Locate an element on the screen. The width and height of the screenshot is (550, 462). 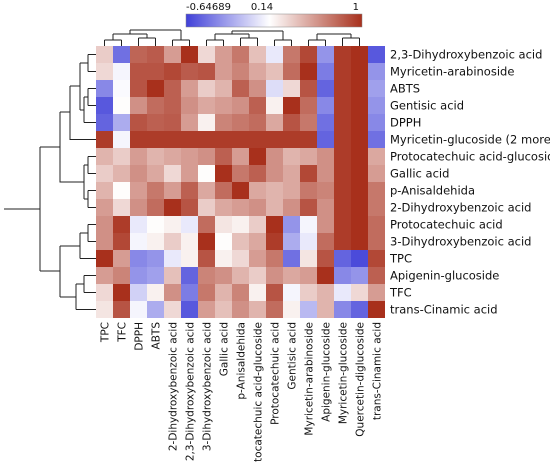
column-label: Quercetin-diglucoside is located at coordinates (361, 379).